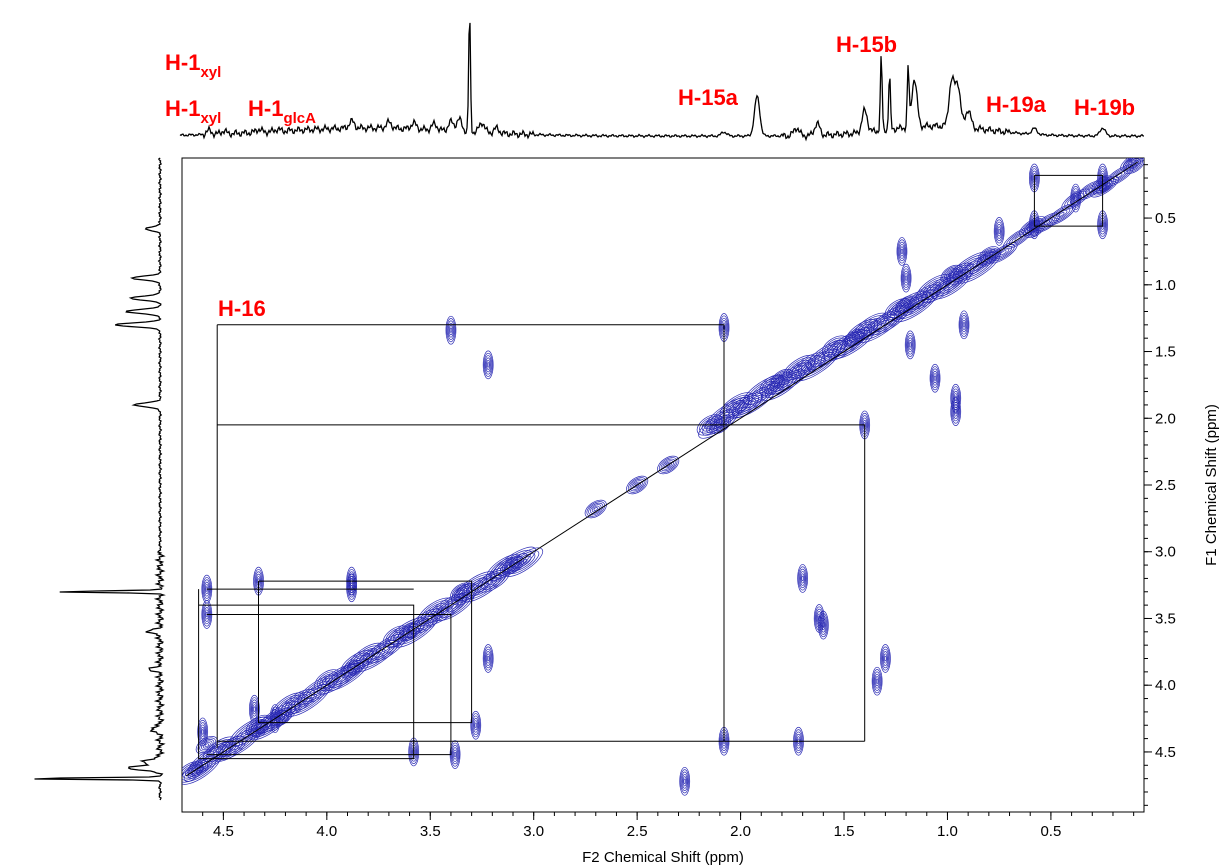 This screenshot has height=868, width=1221. Describe the element at coordinates (662, 82) in the screenshot. I see `f2-projection-spectrum` at that location.